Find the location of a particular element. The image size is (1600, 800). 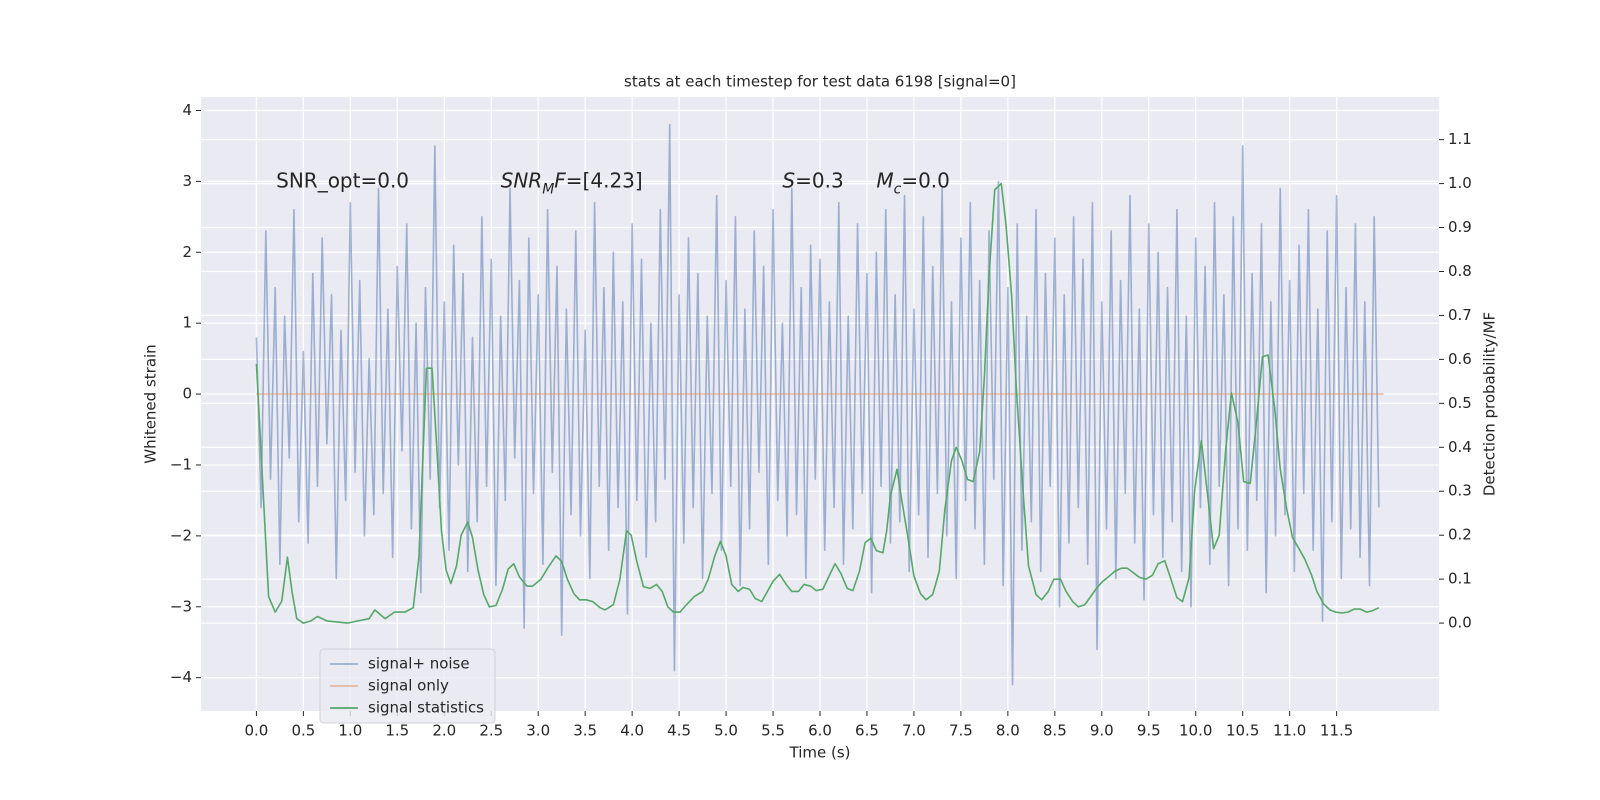

x-tick-label: 6.0 is located at coordinates (820, 731).